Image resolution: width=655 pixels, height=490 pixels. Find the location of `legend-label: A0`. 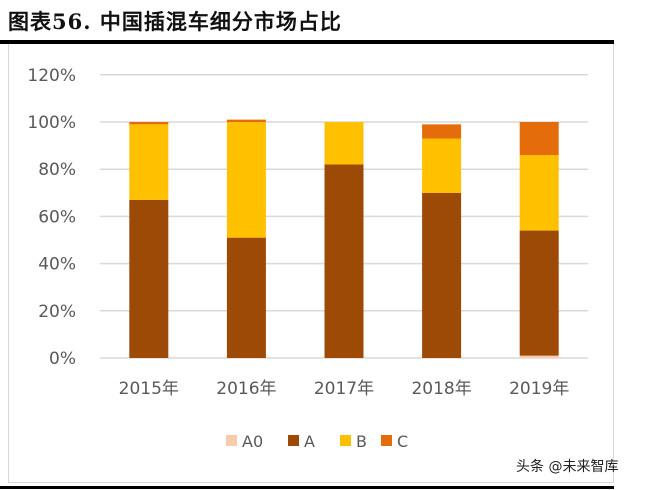

legend-label: A0 is located at coordinates (252, 441).